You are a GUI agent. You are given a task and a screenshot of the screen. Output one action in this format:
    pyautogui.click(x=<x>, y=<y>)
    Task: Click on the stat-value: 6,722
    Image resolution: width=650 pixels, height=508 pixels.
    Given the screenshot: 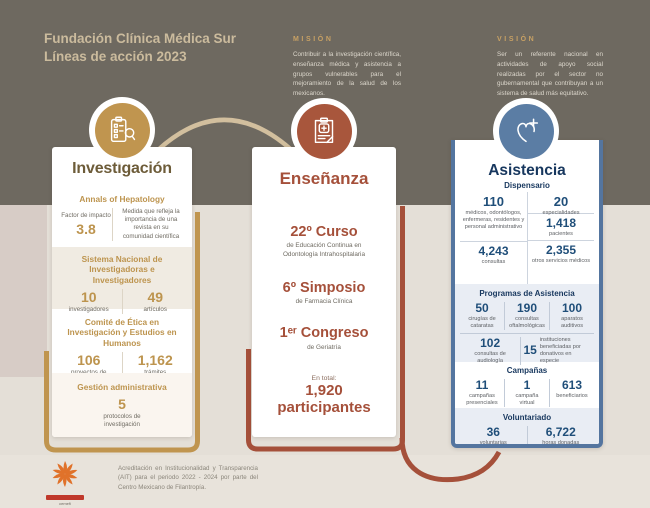 What is the action you would take?
    pyautogui.click(x=560, y=431)
    